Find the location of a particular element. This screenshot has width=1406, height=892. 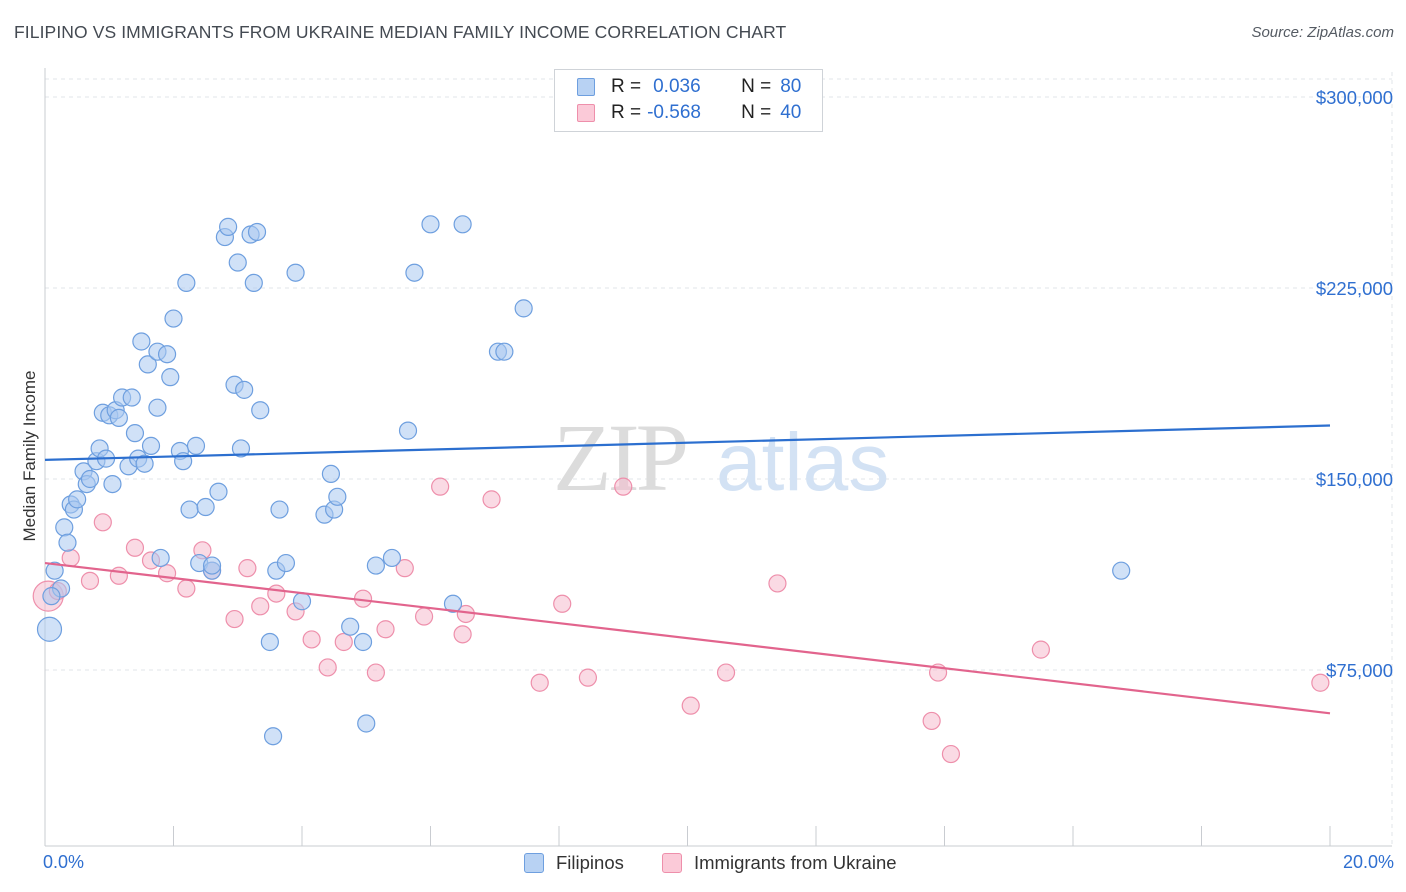

y-tick-label: $300,000 is located at coordinates (1354, 97).